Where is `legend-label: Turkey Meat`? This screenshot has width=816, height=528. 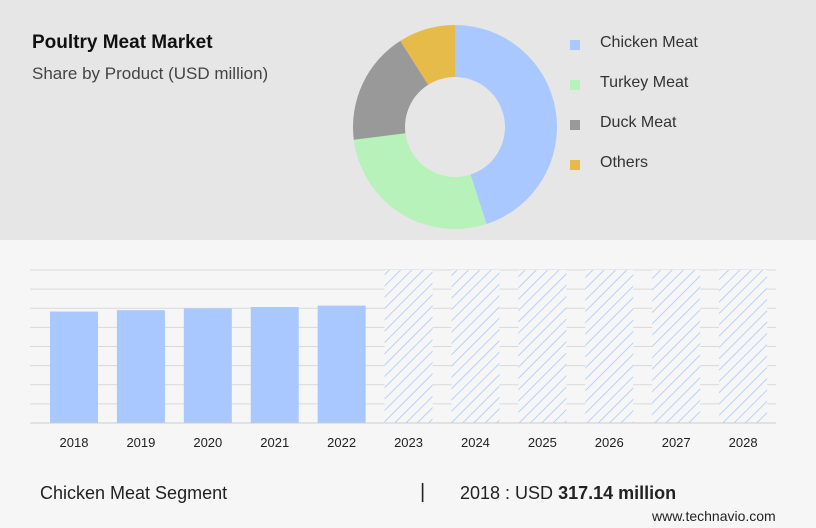
legend-label: Turkey Meat is located at coordinates (644, 82).